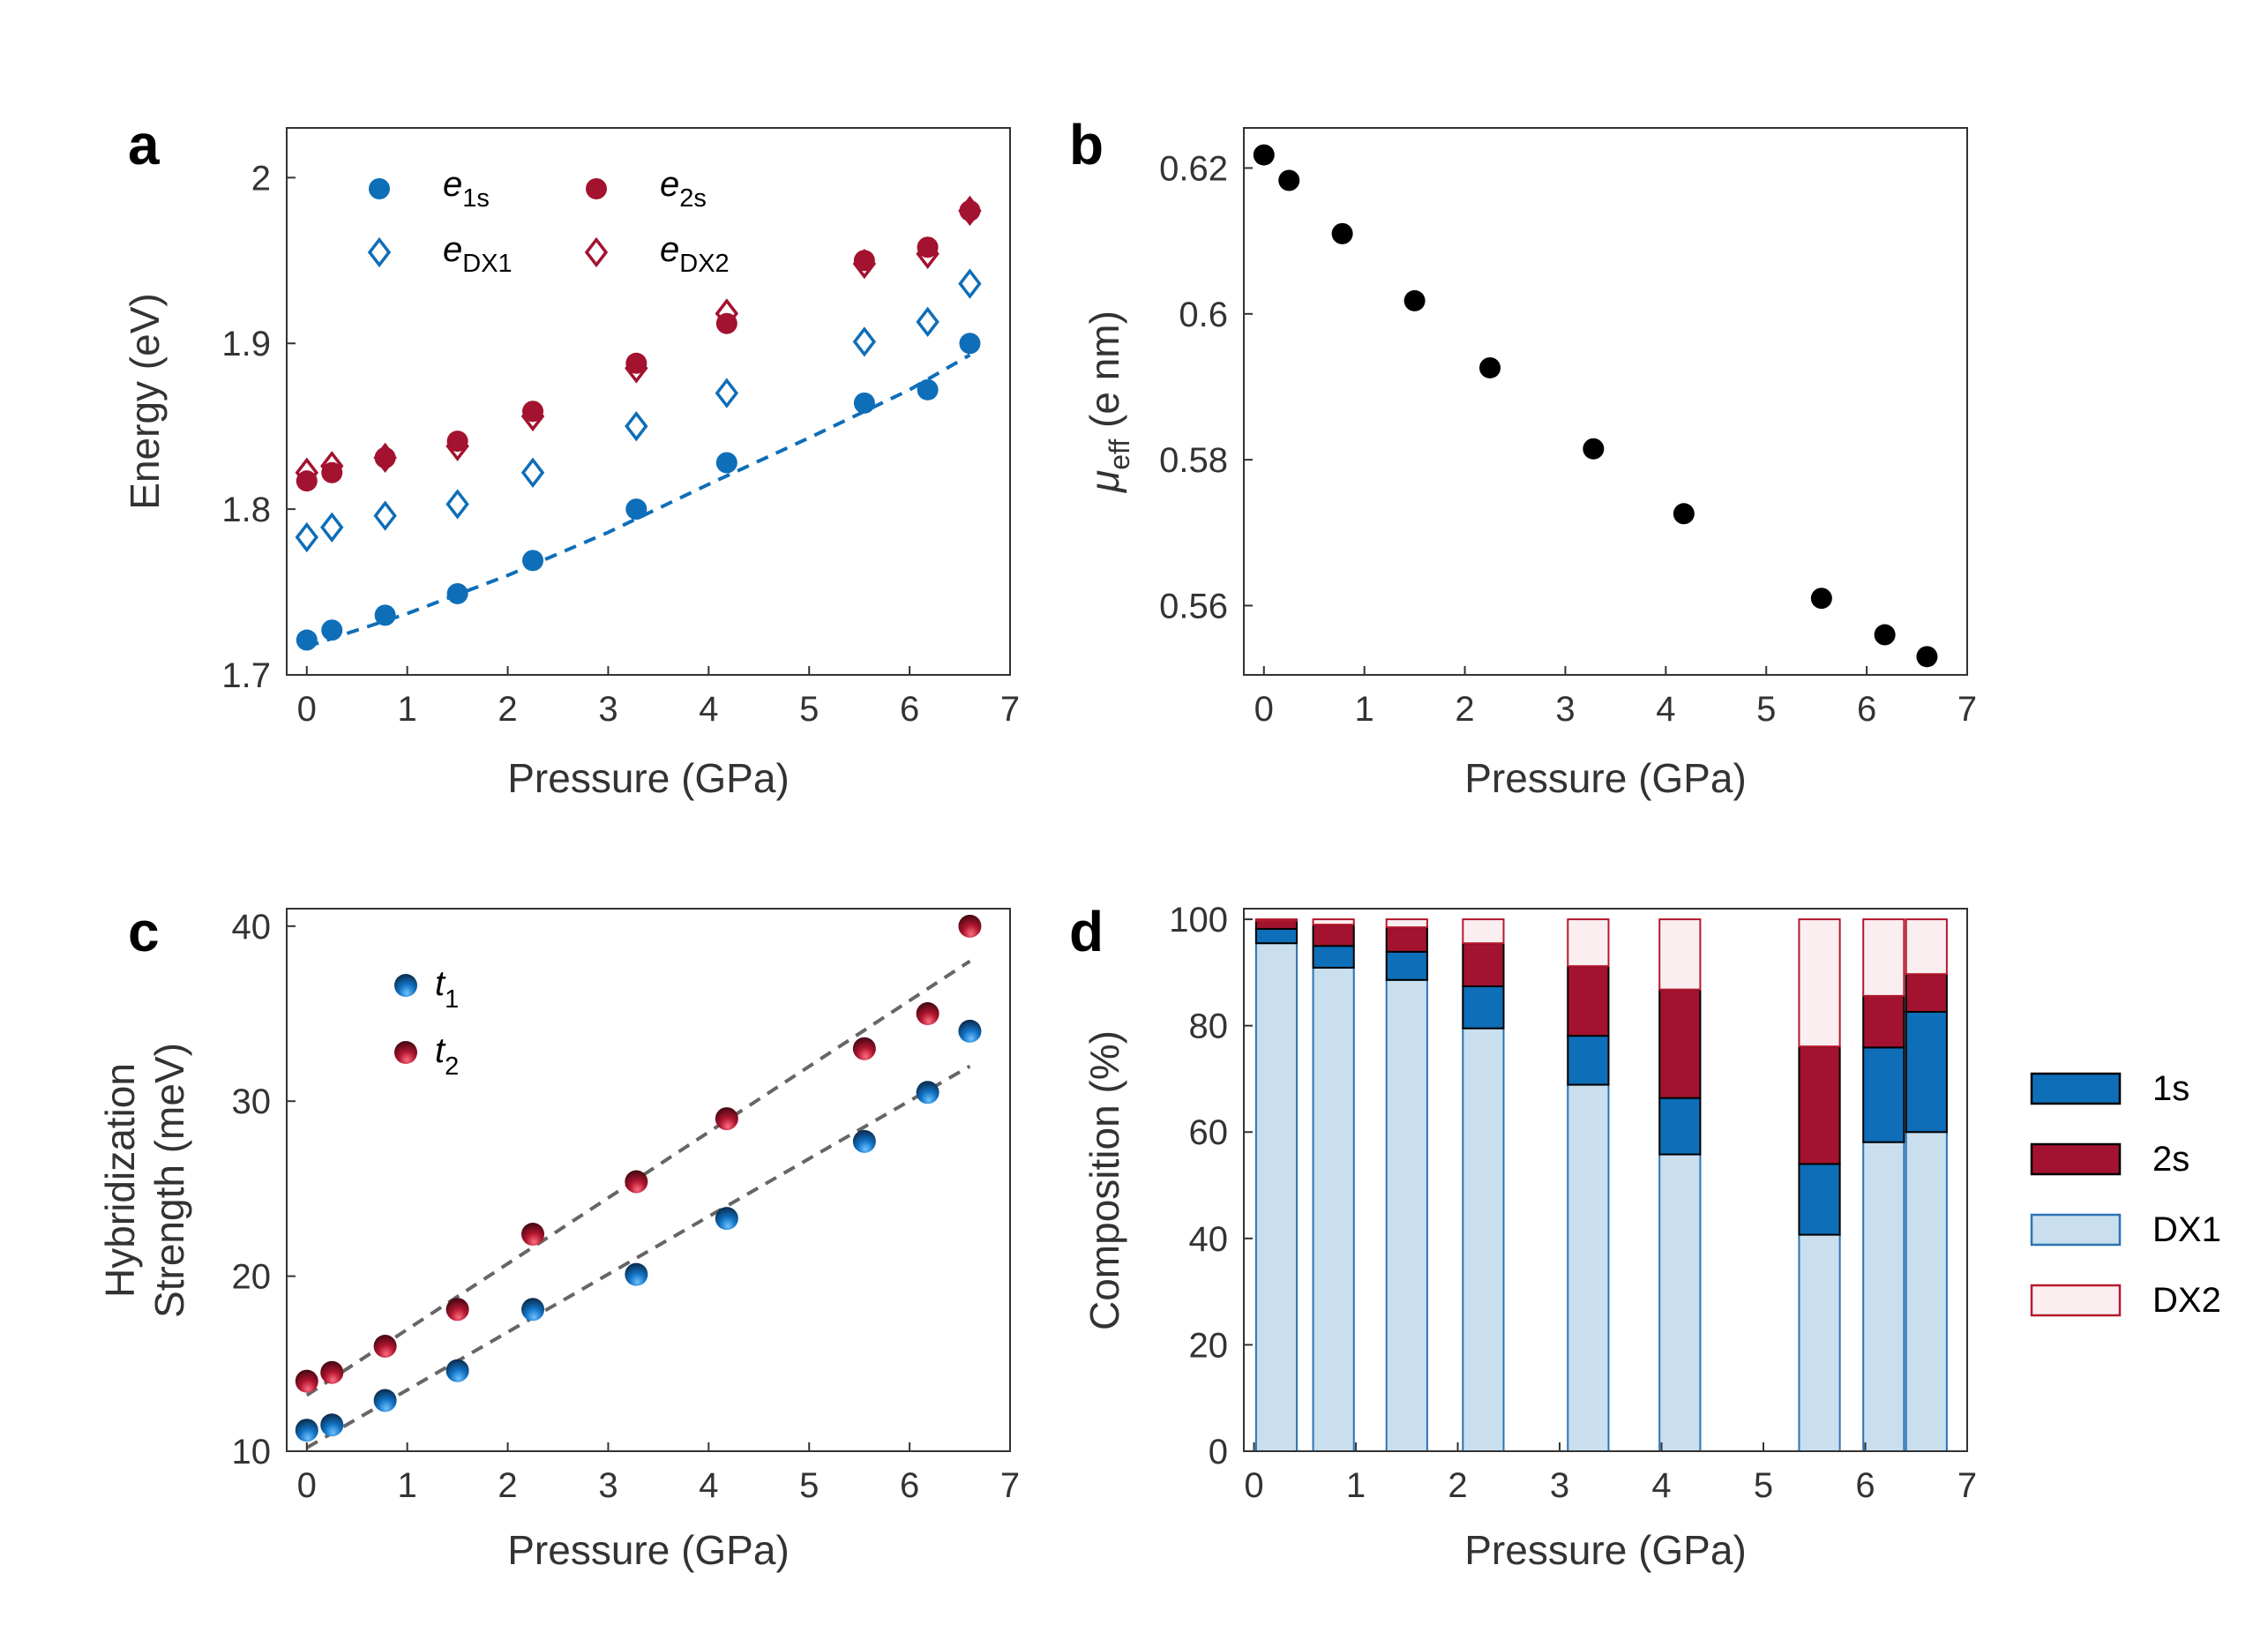 This screenshot has width=2268, height=1625. What do you see at coordinates (1198, 920) in the screenshot?
I see `panel-d-ytick-label: 100` at bounding box center [1198, 920].